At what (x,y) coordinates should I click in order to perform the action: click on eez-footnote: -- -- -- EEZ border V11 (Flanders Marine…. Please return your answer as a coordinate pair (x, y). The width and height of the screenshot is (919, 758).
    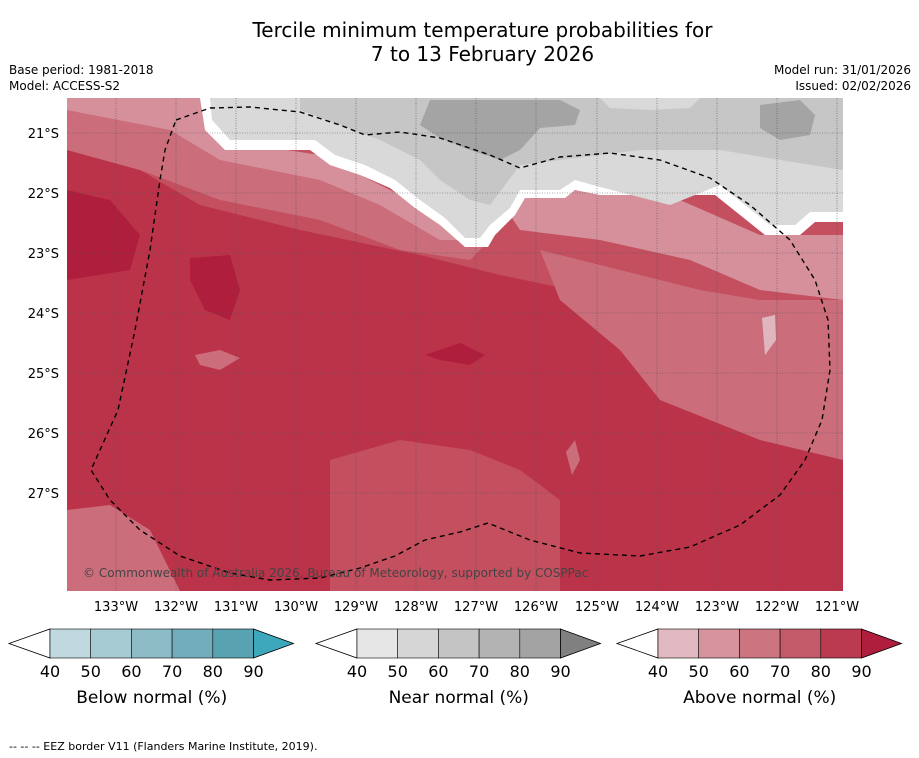
    Looking at the image, I should click on (163, 746).